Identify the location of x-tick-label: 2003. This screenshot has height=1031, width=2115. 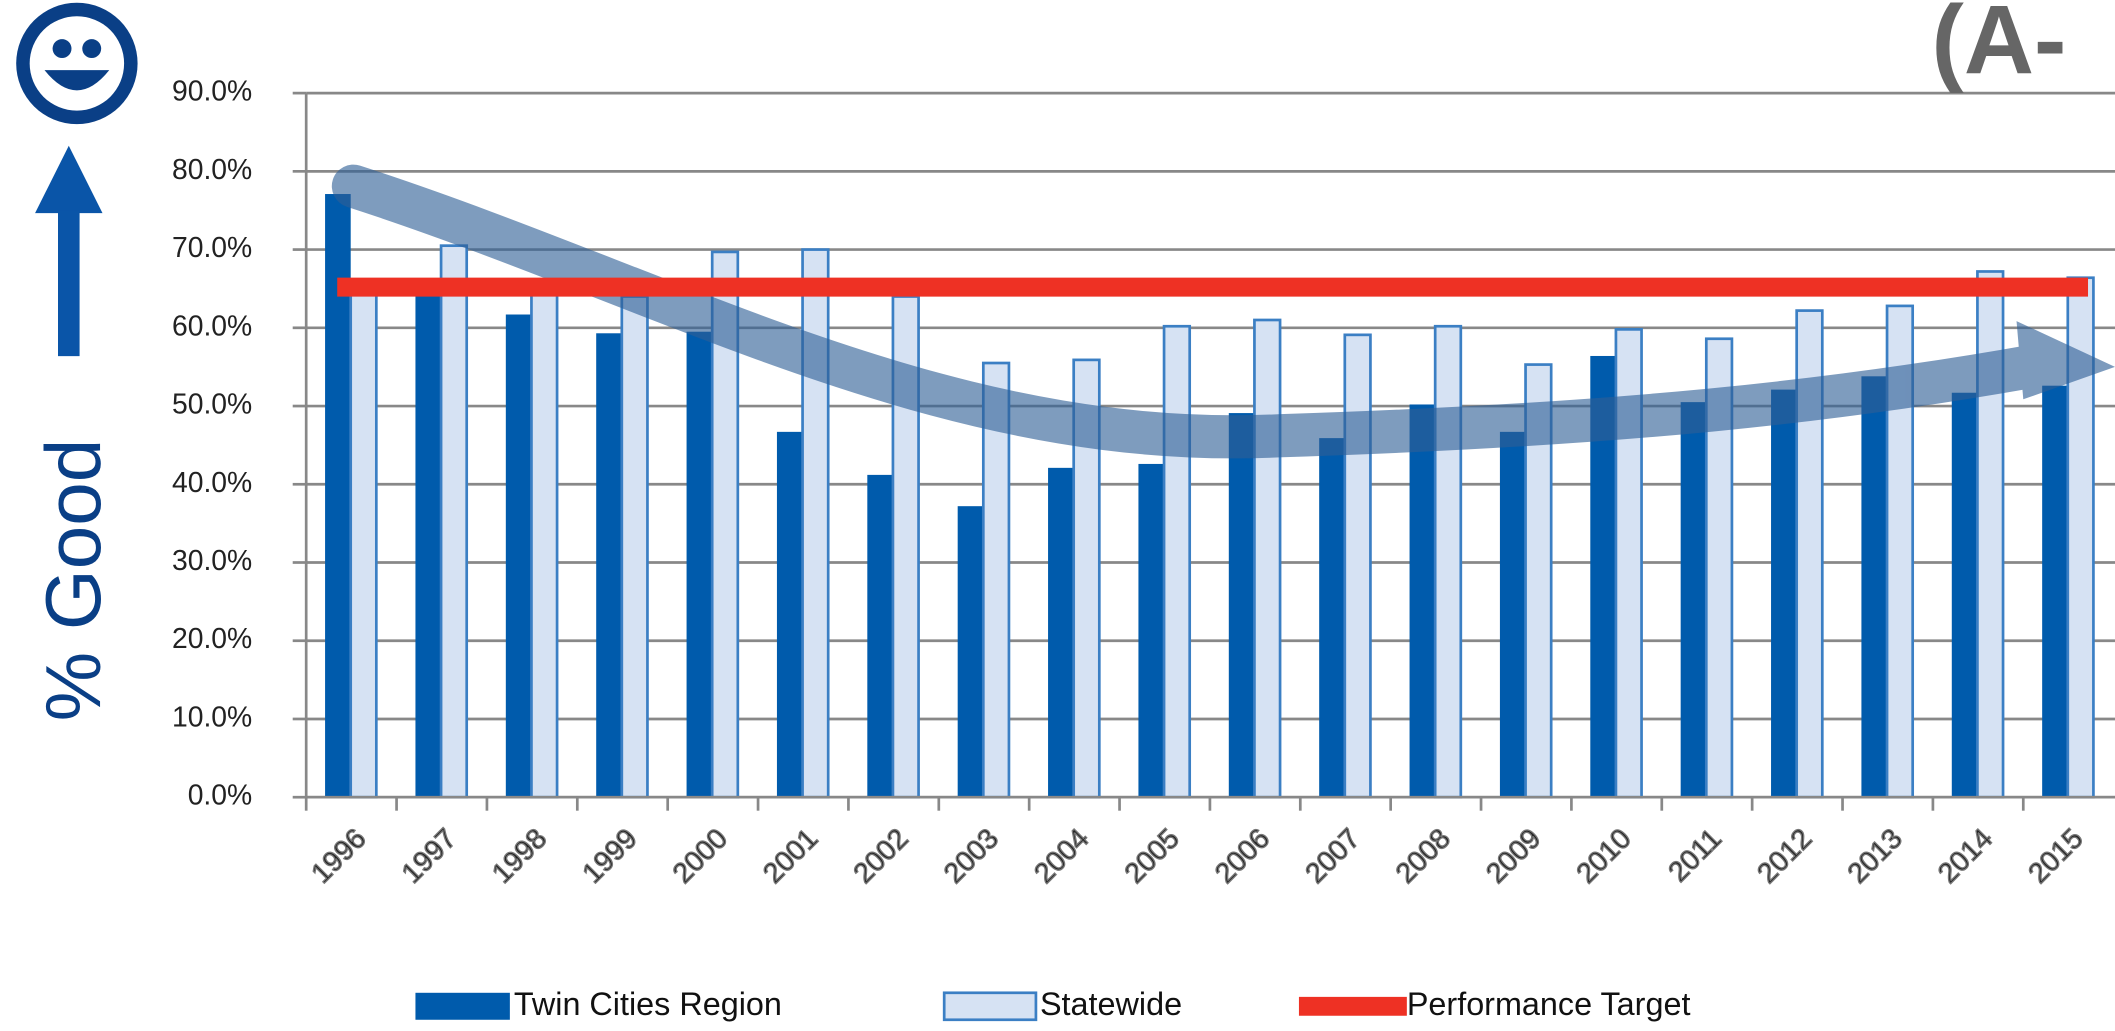
(971, 856).